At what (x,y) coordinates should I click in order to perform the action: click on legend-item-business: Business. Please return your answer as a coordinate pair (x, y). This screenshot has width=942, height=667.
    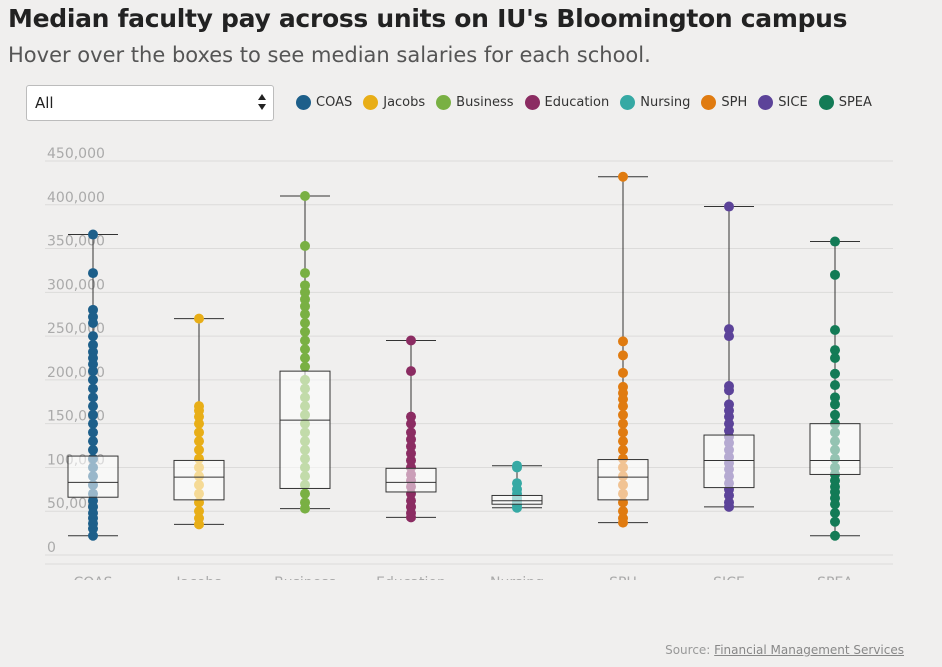
    Looking at the image, I should click on (475, 102).